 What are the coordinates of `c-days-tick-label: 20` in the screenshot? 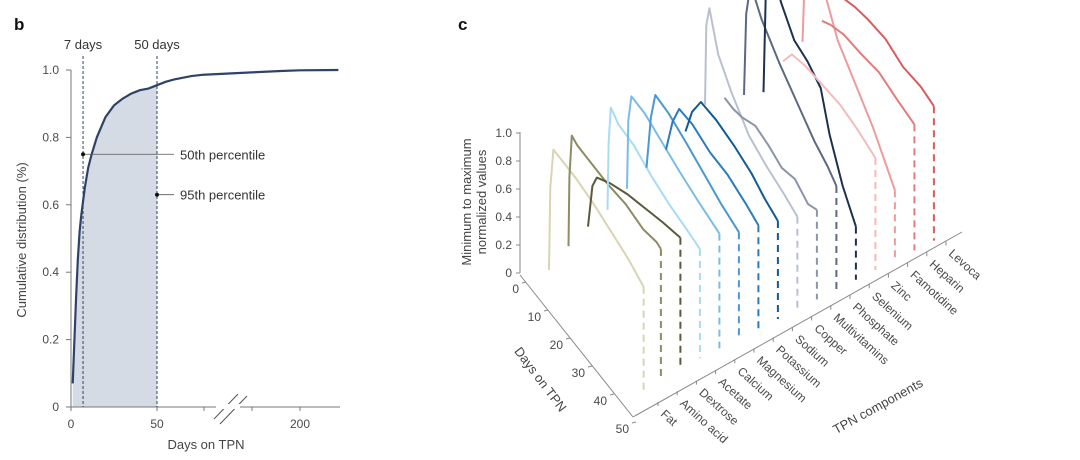 It's located at (557, 345).